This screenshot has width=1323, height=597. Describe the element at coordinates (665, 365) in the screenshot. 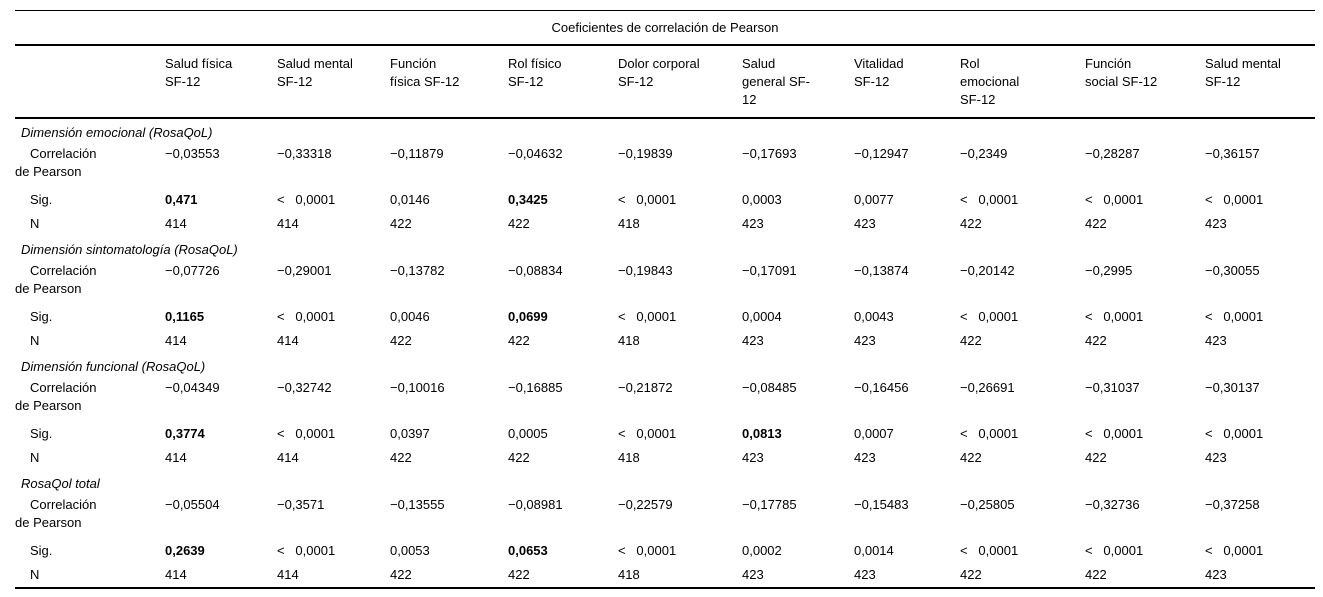

I see `group-header-cell: Dimensión funcional (RosaQoL)` at that location.